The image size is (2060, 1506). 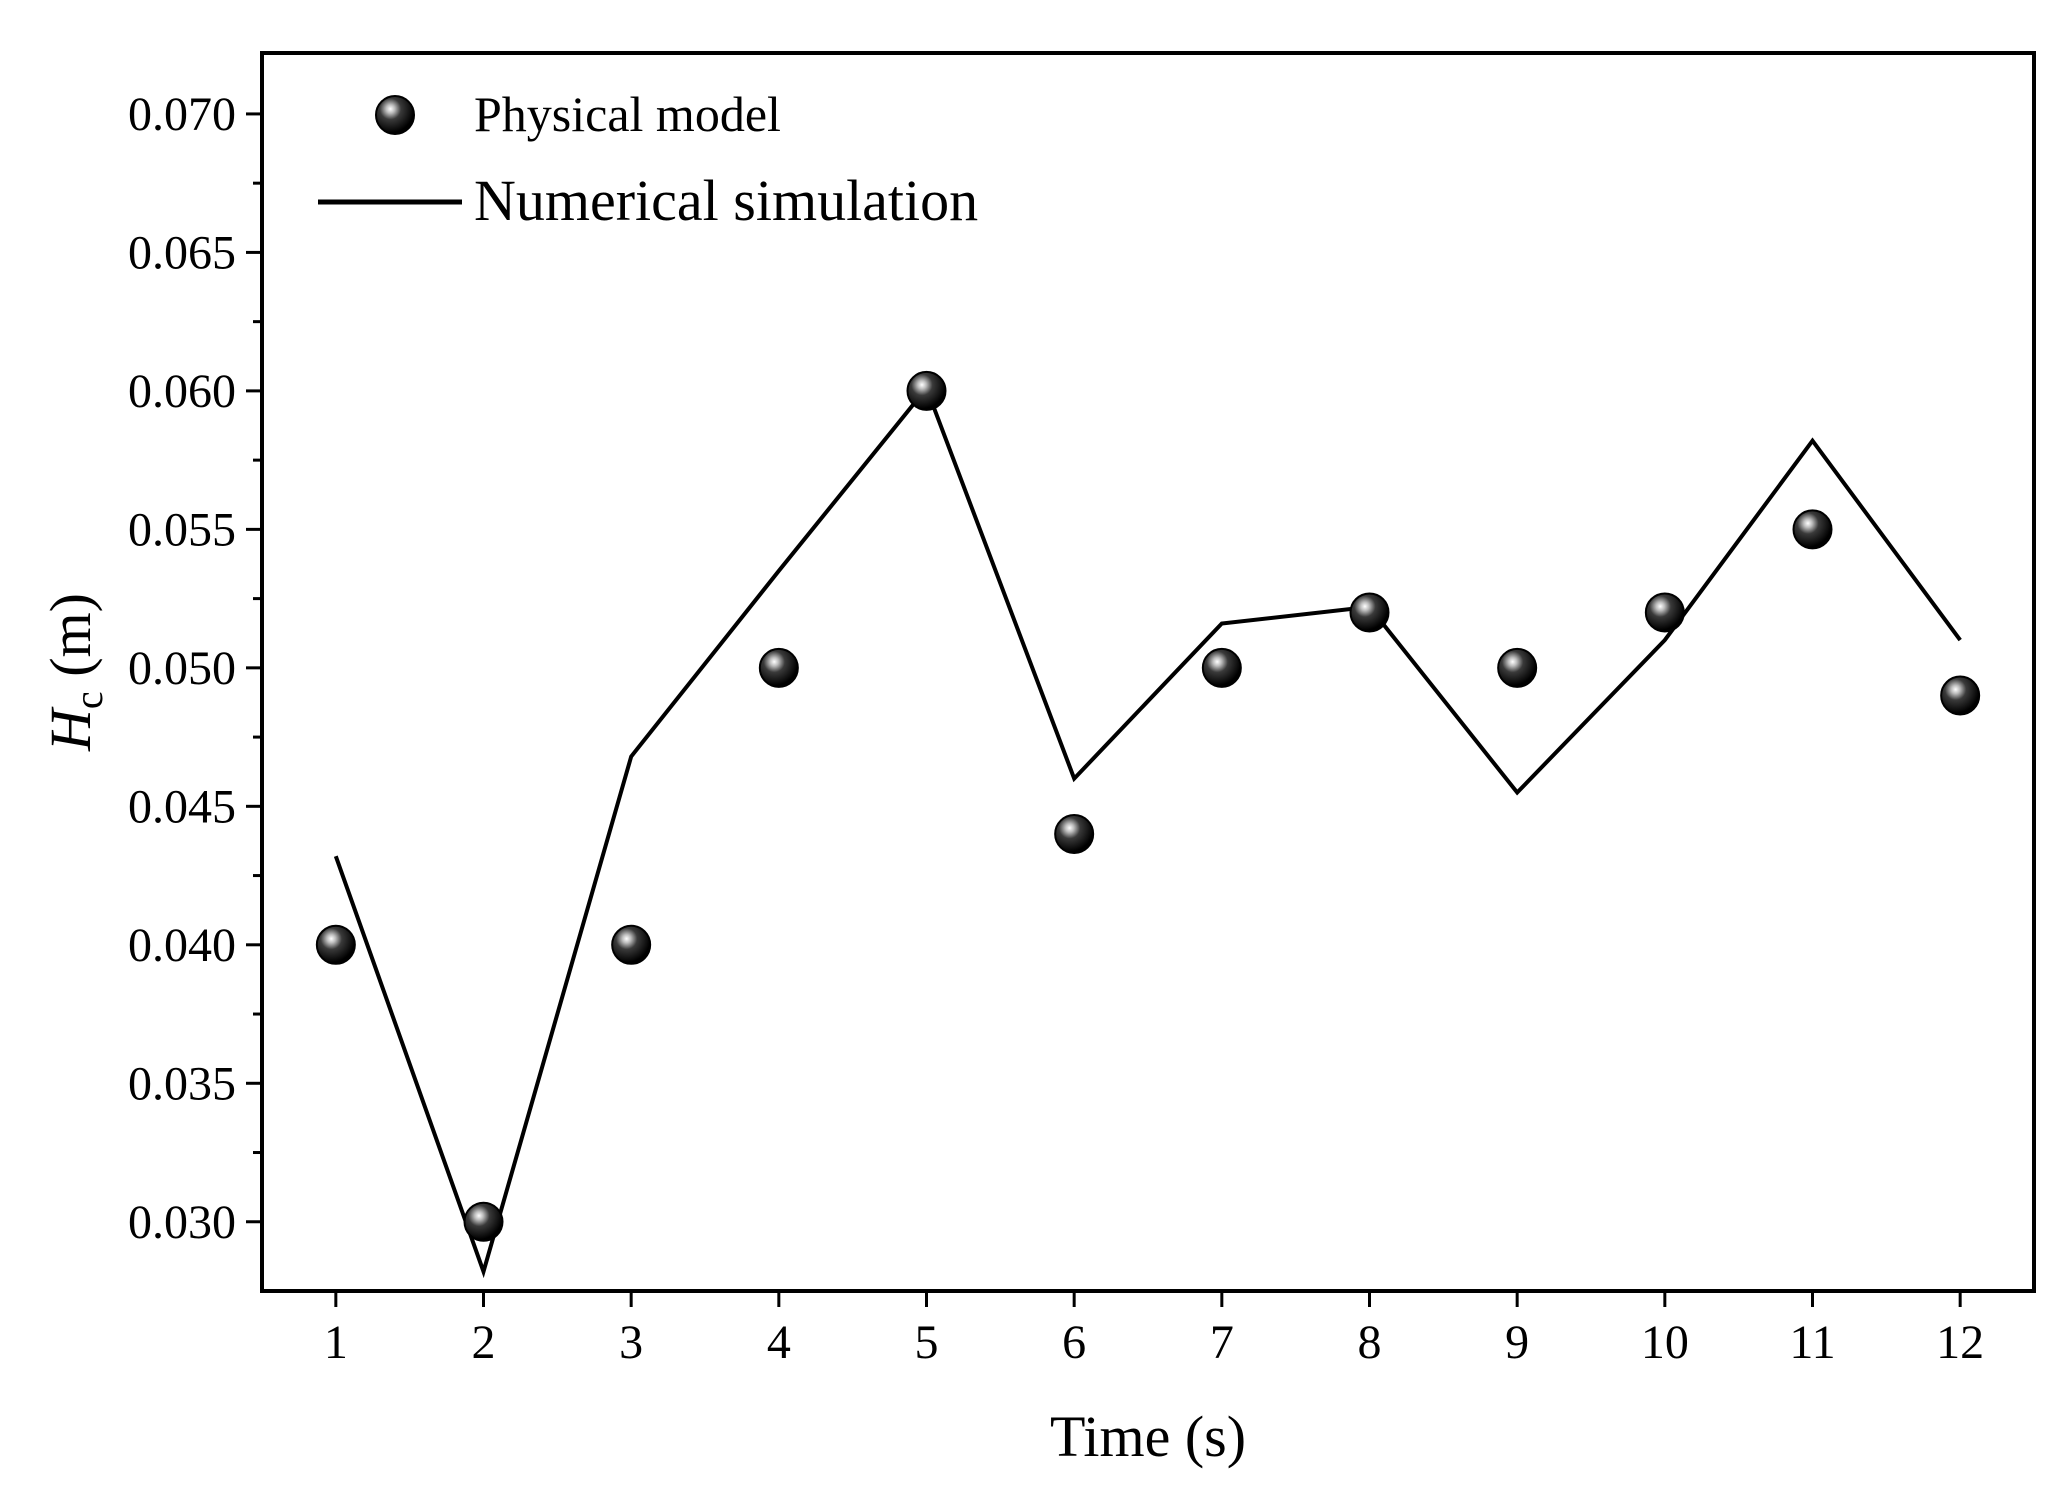 What do you see at coordinates (927, 1342) in the screenshot?
I see `x-tick-label: 5` at bounding box center [927, 1342].